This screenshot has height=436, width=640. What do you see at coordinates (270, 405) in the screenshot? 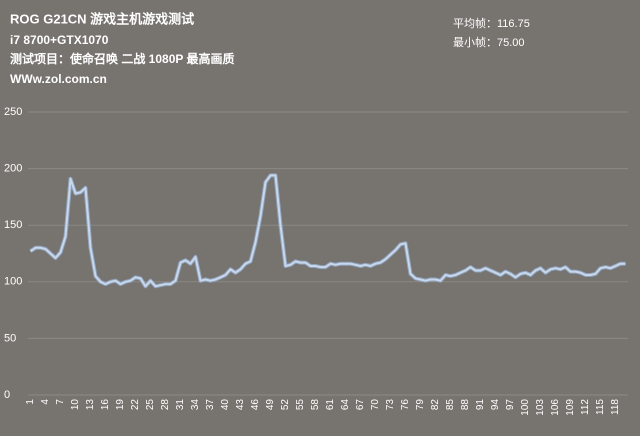
I see `x-tick-label: 49` at bounding box center [270, 405].